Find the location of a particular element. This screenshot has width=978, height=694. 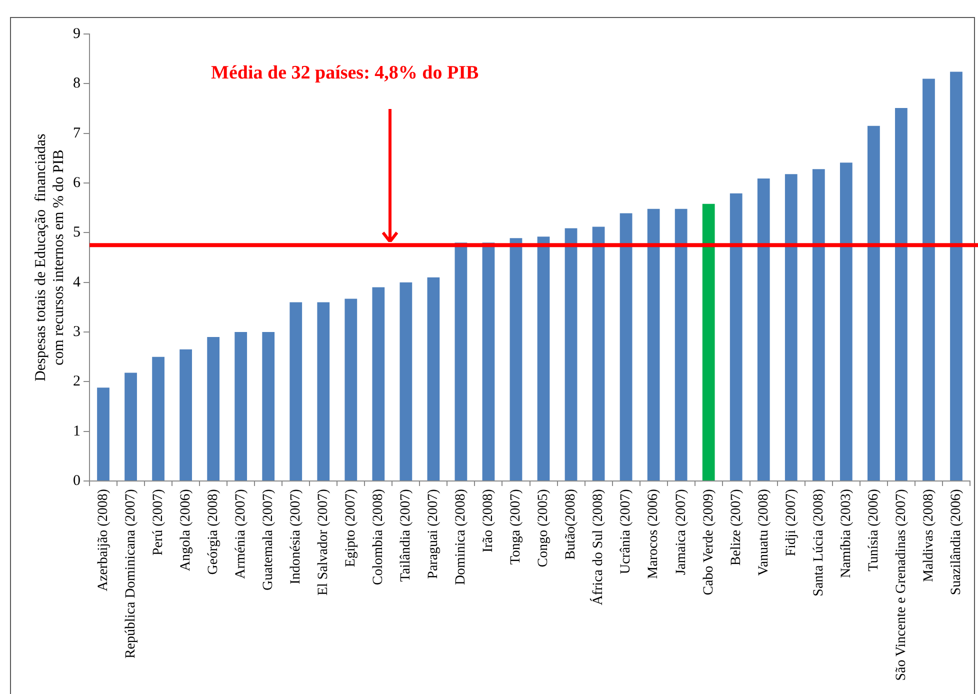

x-tick-label: Cabo Verde (2009) is located at coordinates (708, 542).